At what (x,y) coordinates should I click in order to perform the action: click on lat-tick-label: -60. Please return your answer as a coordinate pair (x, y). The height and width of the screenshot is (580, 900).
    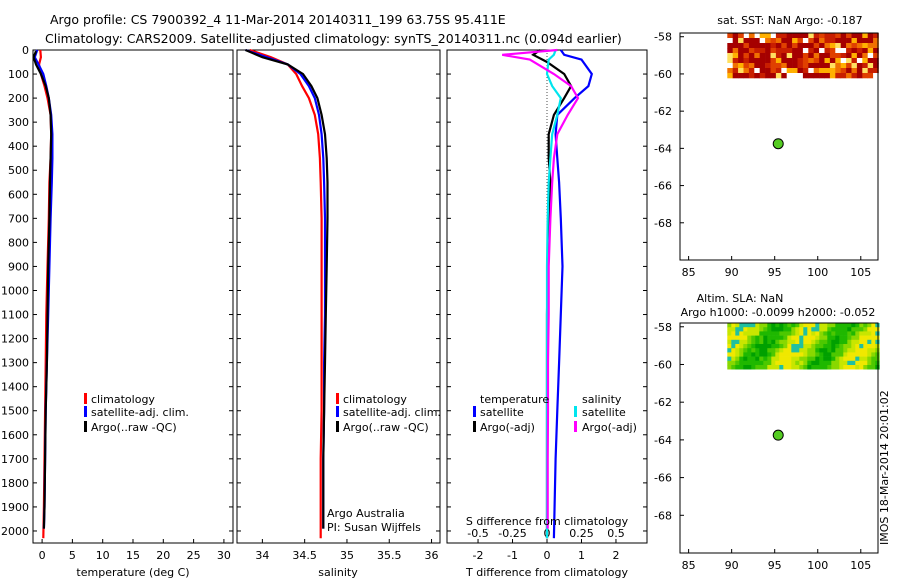
    Looking at the image, I should click on (663, 74).